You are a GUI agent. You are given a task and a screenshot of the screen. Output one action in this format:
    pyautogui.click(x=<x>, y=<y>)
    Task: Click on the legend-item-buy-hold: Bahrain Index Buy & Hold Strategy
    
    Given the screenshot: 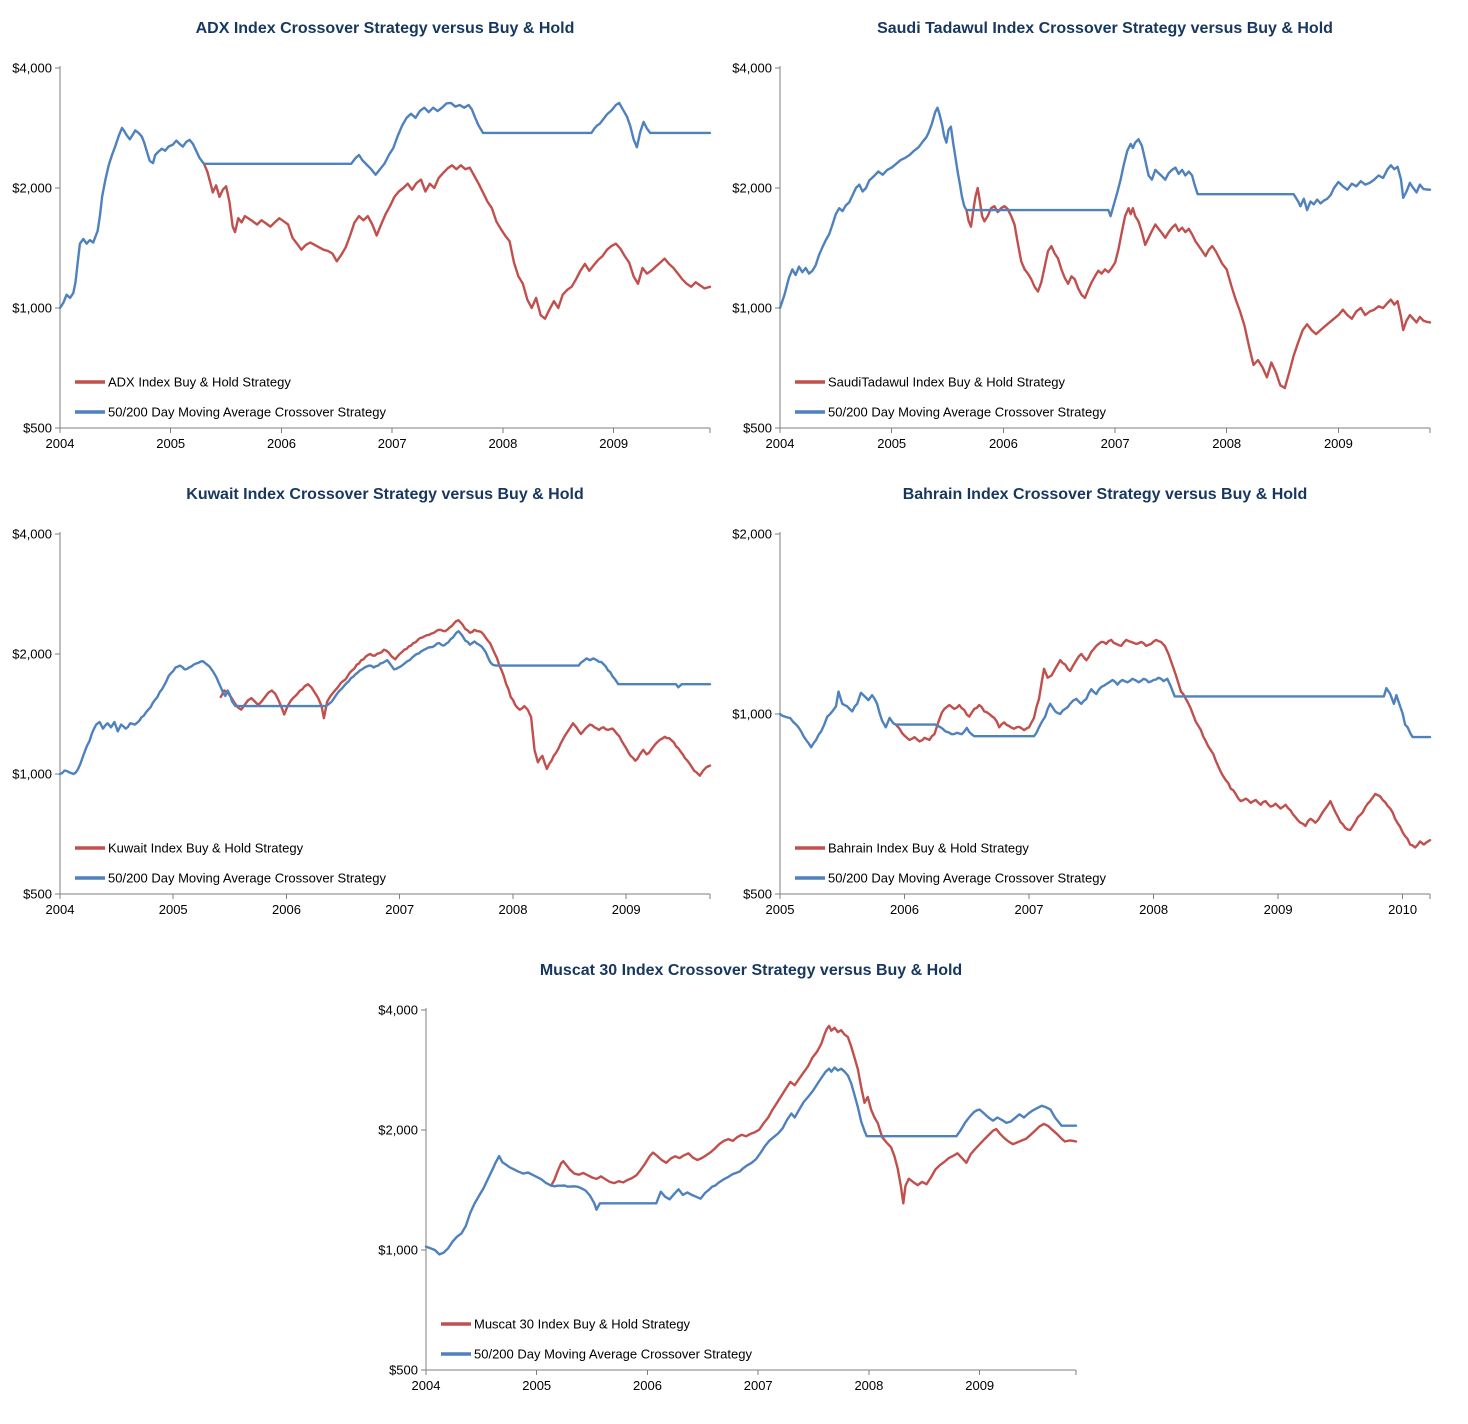 What is the action you would take?
    pyautogui.click(x=912, y=848)
    